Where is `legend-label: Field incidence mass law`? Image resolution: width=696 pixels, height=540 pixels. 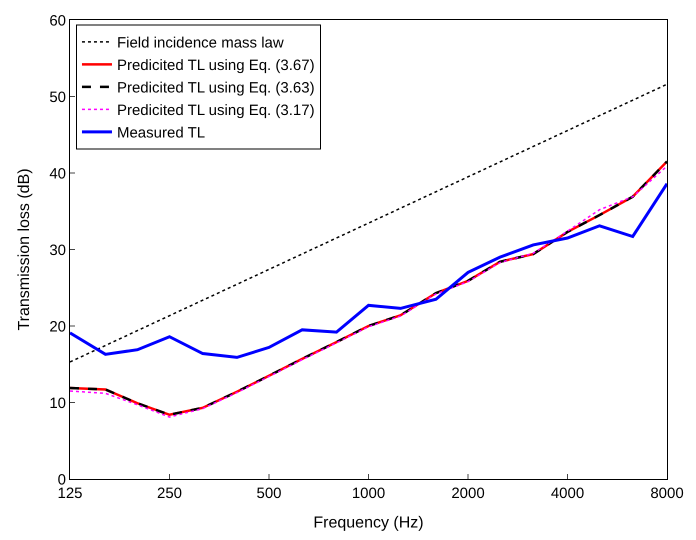 legend-label: Field incidence mass law is located at coordinates (200, 43).